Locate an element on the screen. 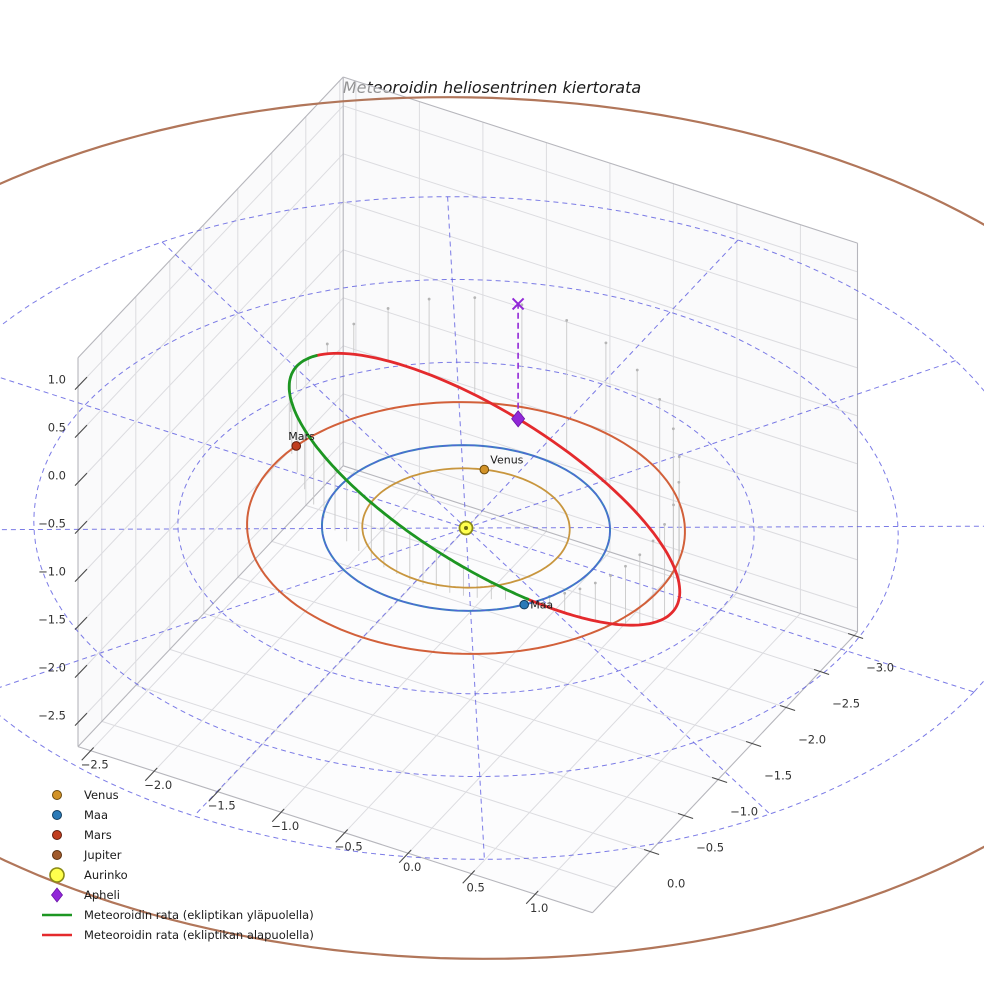 The height and width of the screenshot is (984, 984). sun-marker is located at coordinates (466, 528).